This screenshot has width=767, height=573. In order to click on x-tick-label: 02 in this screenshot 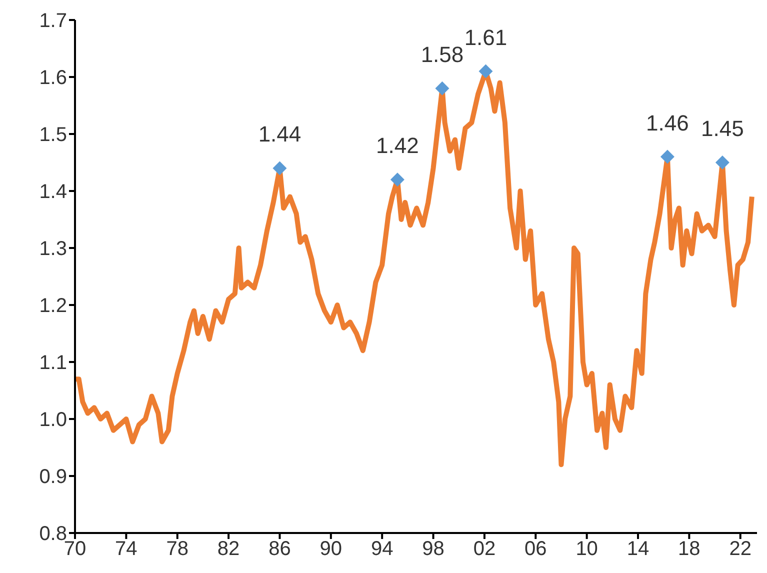, I will do `click(484, 549)`.